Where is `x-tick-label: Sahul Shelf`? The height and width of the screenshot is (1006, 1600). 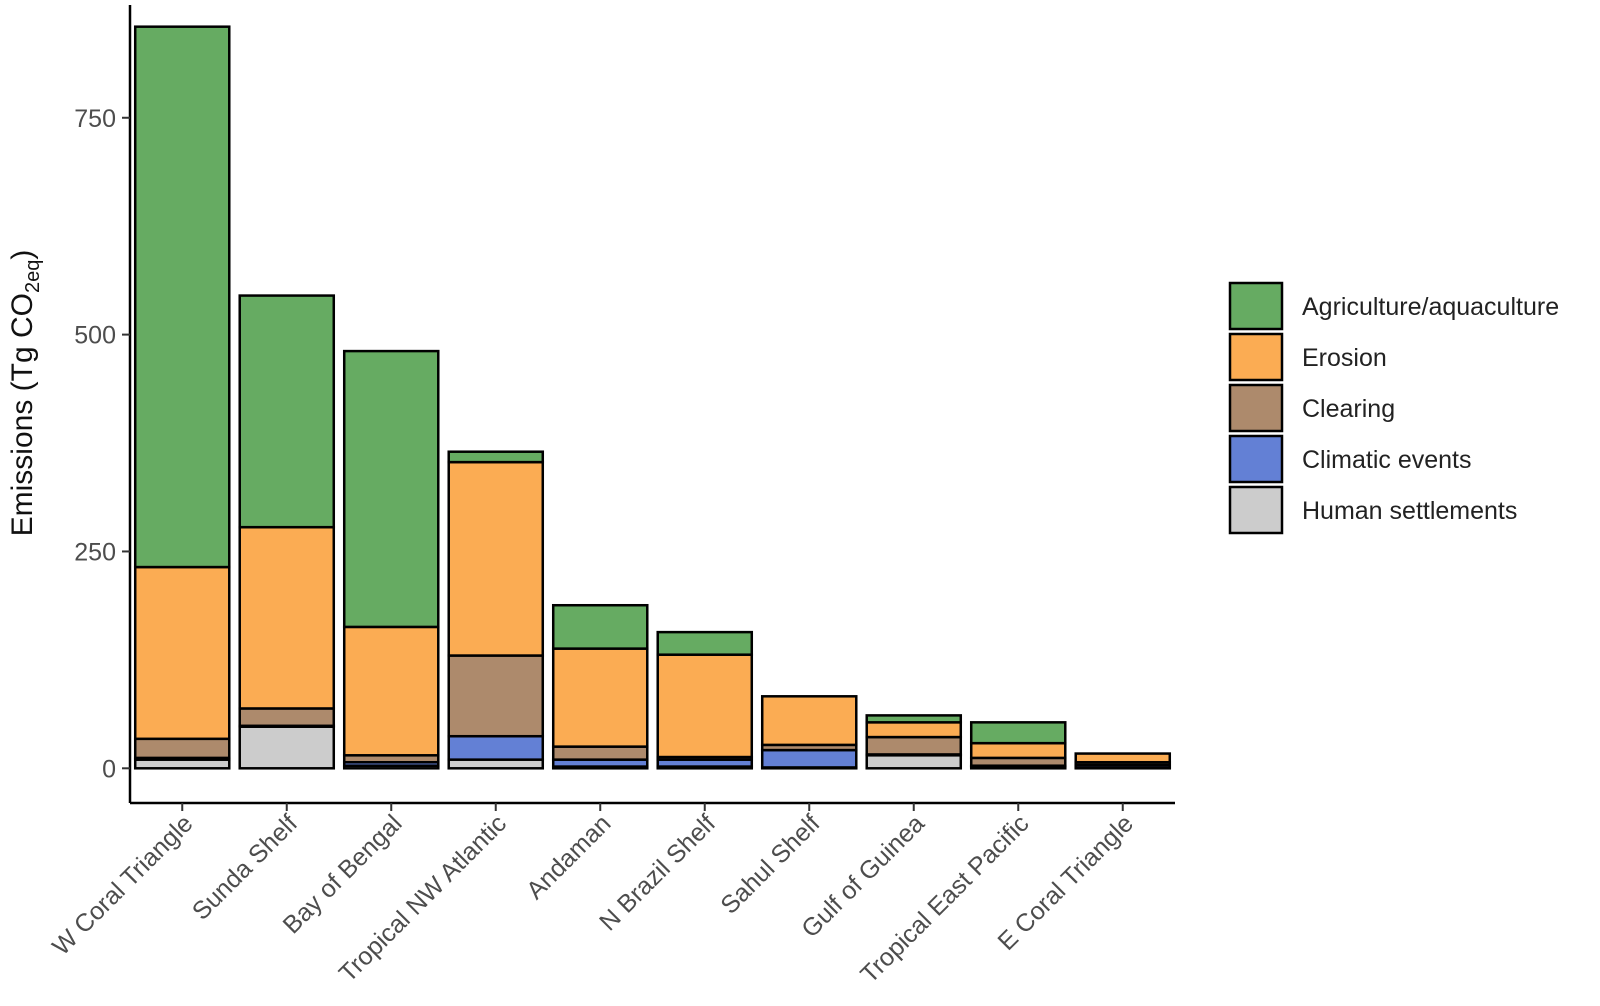 x-tick-label: Sahul Shelf is located at coordinates (770, 864).